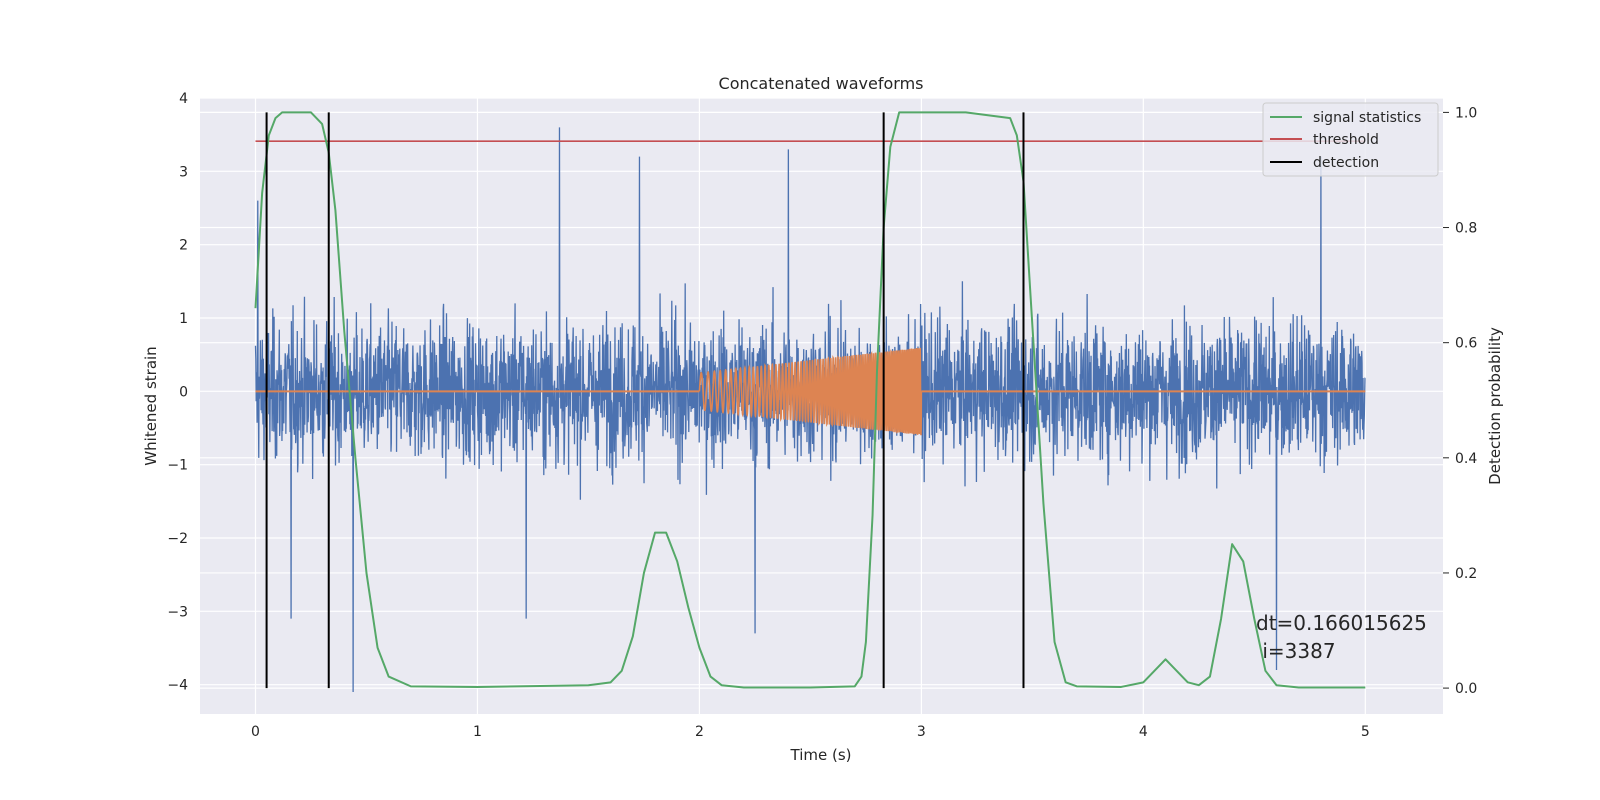  I want to click on annotation-index: i=3387, so click(1296, 651).